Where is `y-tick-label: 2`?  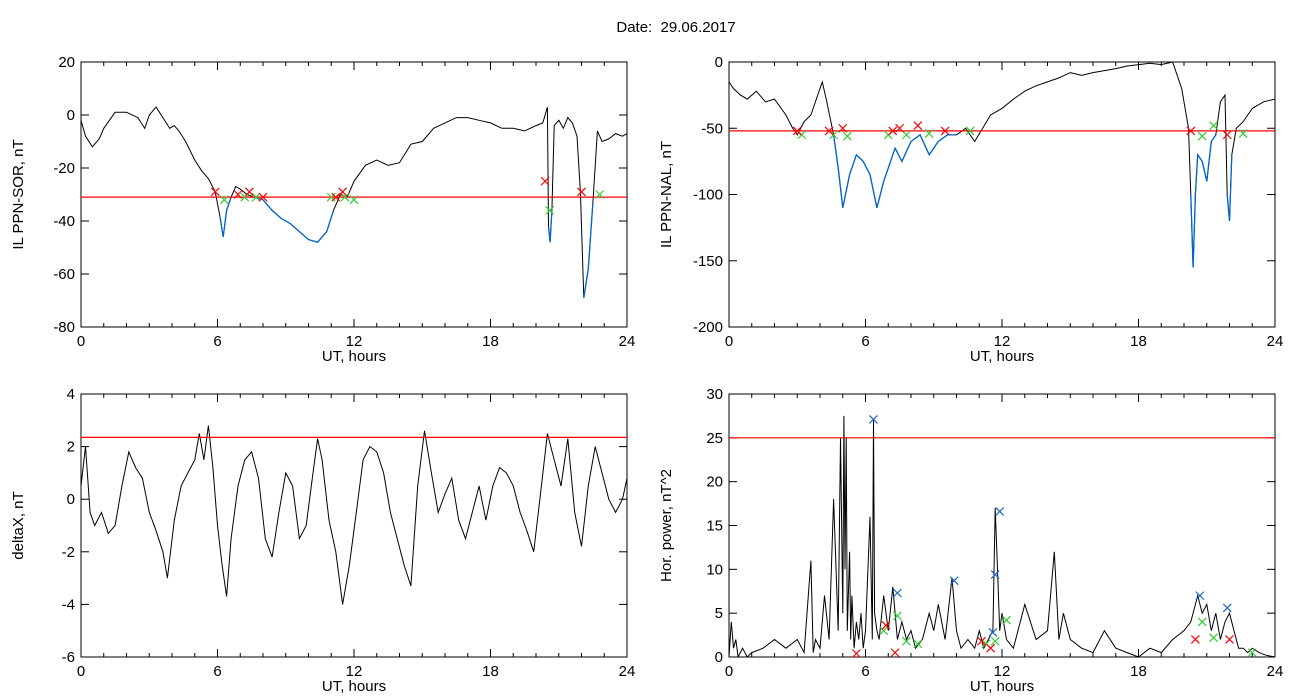
y-tick-label: 2 is located at coordinates (71, 447).